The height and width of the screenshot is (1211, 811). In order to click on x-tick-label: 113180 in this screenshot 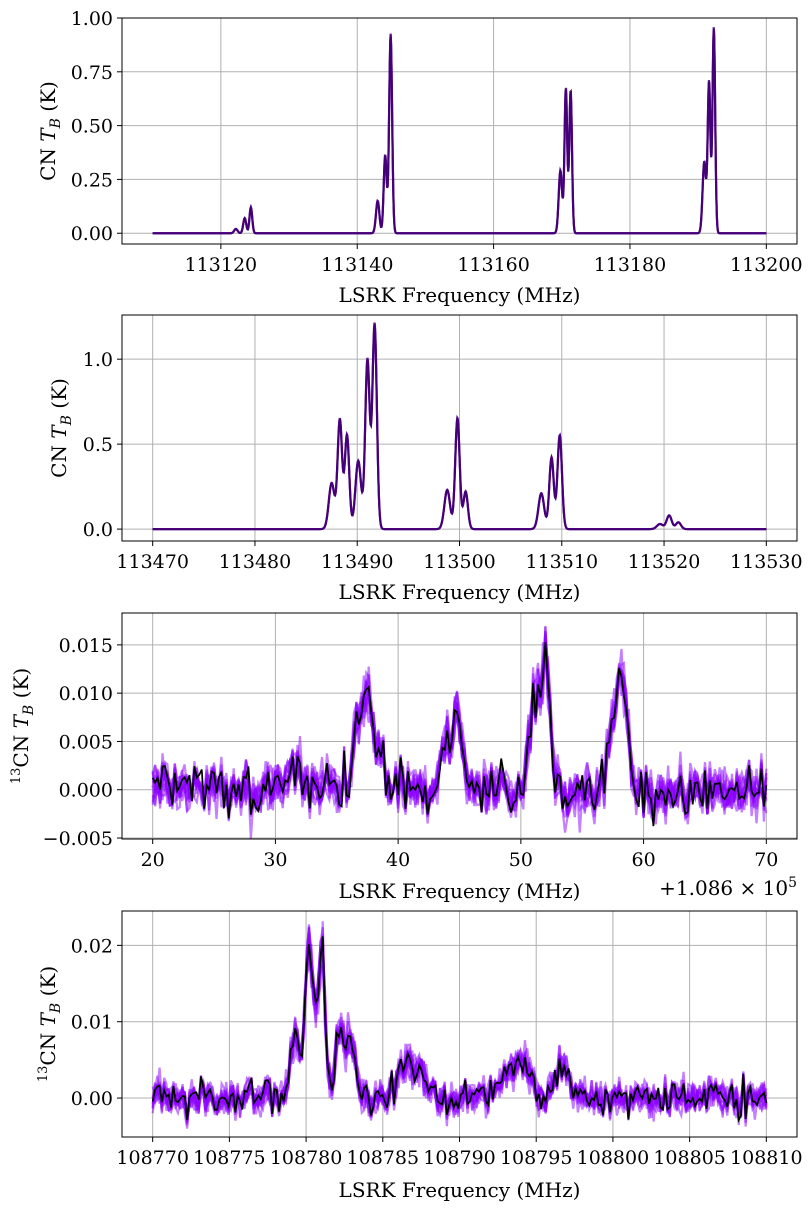, I will do `click(630, 265)`.